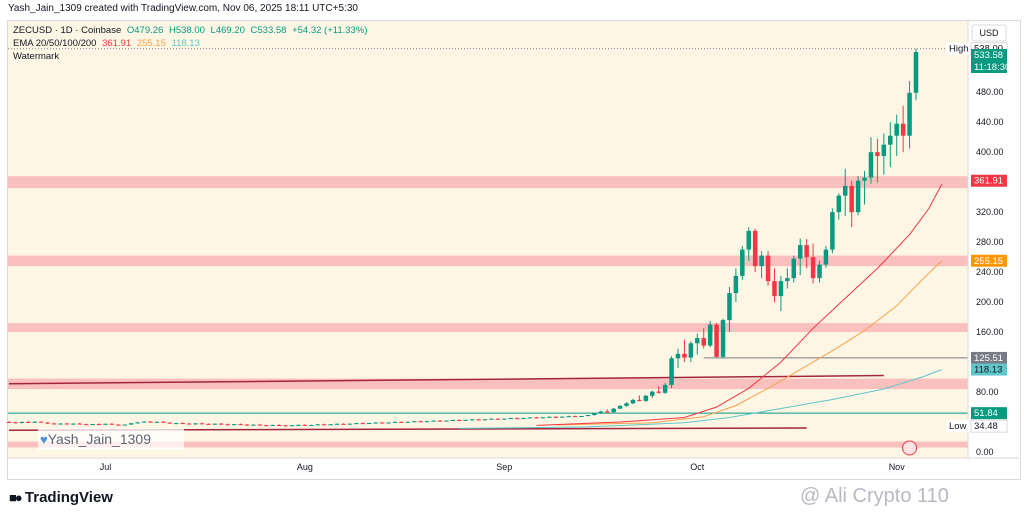 The image size is (1024, 521). I want to click on x-tick-label: Jul, so click(106, 467).